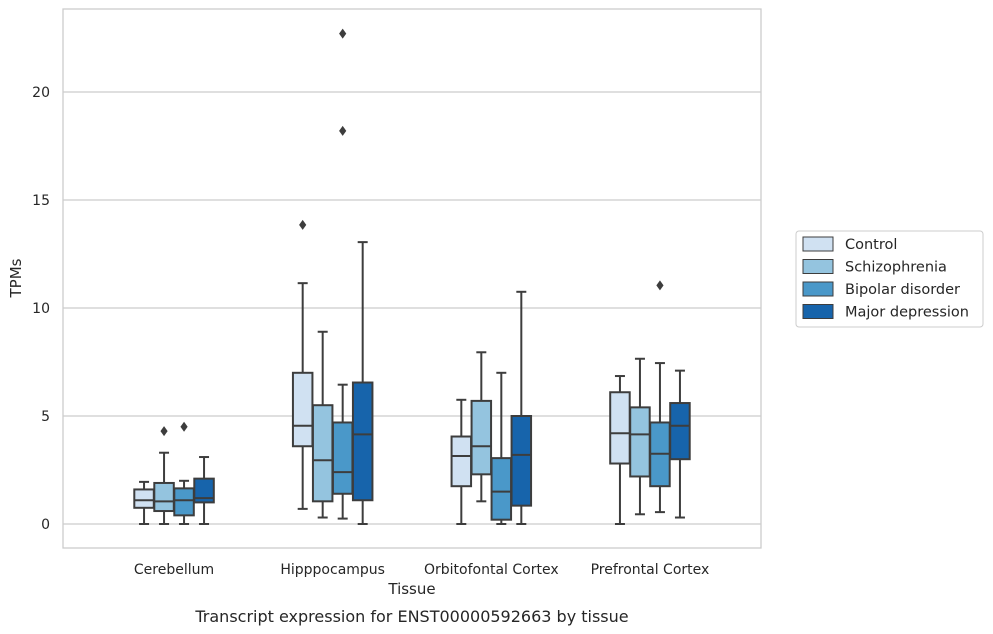 This screenshot has width=993, height=634. Describe the element at coordinates (411, 589) in the screenshot. I see `x-axis-title: Tissue` at that location.